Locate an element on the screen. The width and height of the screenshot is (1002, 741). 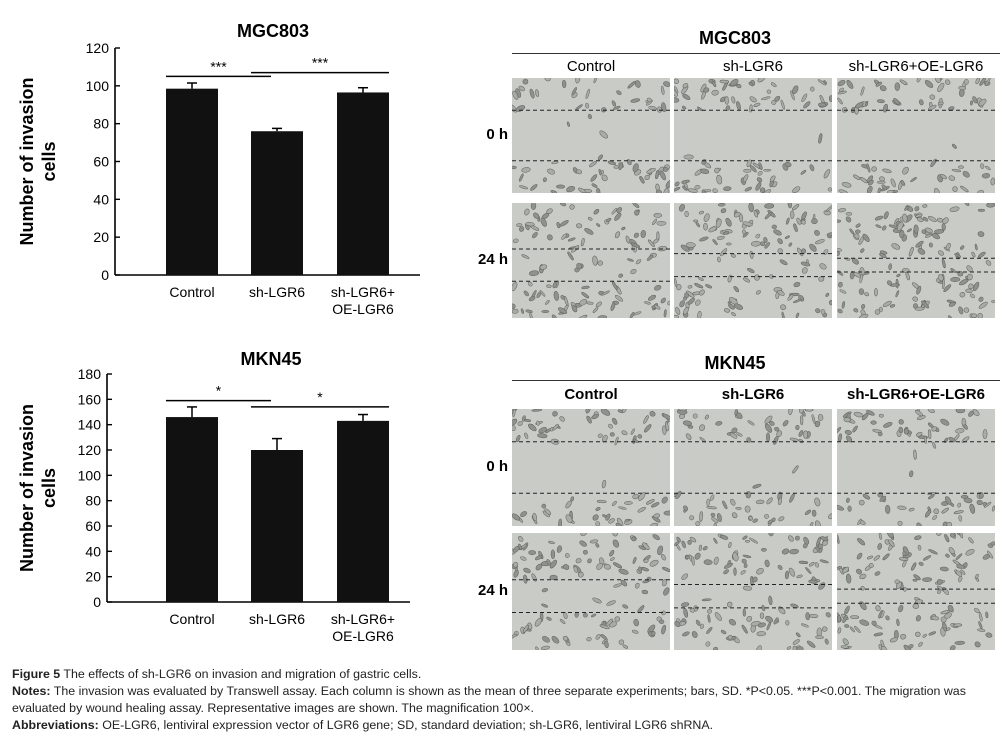
mgc803-y-tick-label: 0 is located at coordinates (105, 275).